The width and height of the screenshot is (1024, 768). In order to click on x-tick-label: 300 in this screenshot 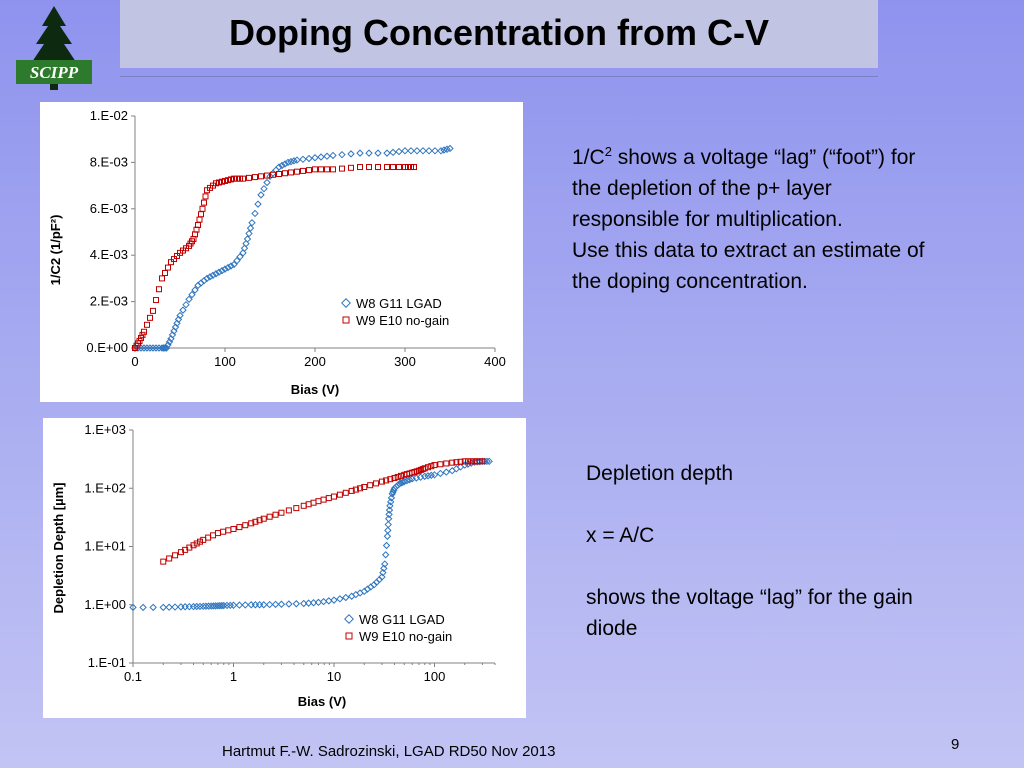, I will do `click(405, 361)`.